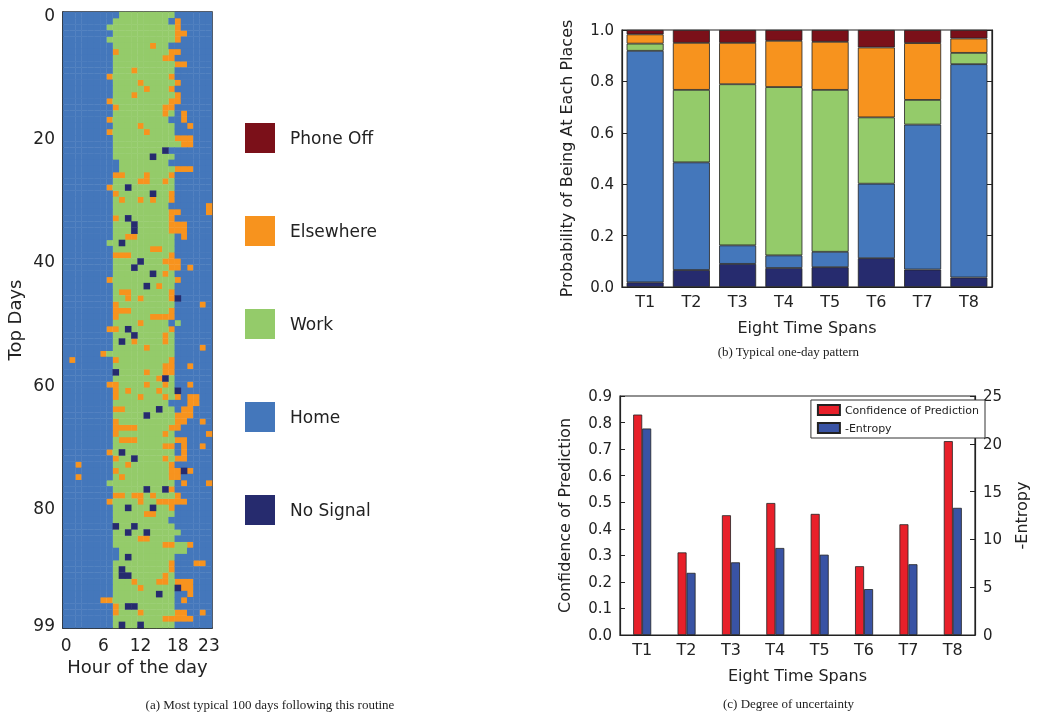 This screenshot has height=719, width=1037. What do you see at coordinates (44, 138) in the screenshot?
I see `y-tick-label: 20` at bounding box center [44, 138].